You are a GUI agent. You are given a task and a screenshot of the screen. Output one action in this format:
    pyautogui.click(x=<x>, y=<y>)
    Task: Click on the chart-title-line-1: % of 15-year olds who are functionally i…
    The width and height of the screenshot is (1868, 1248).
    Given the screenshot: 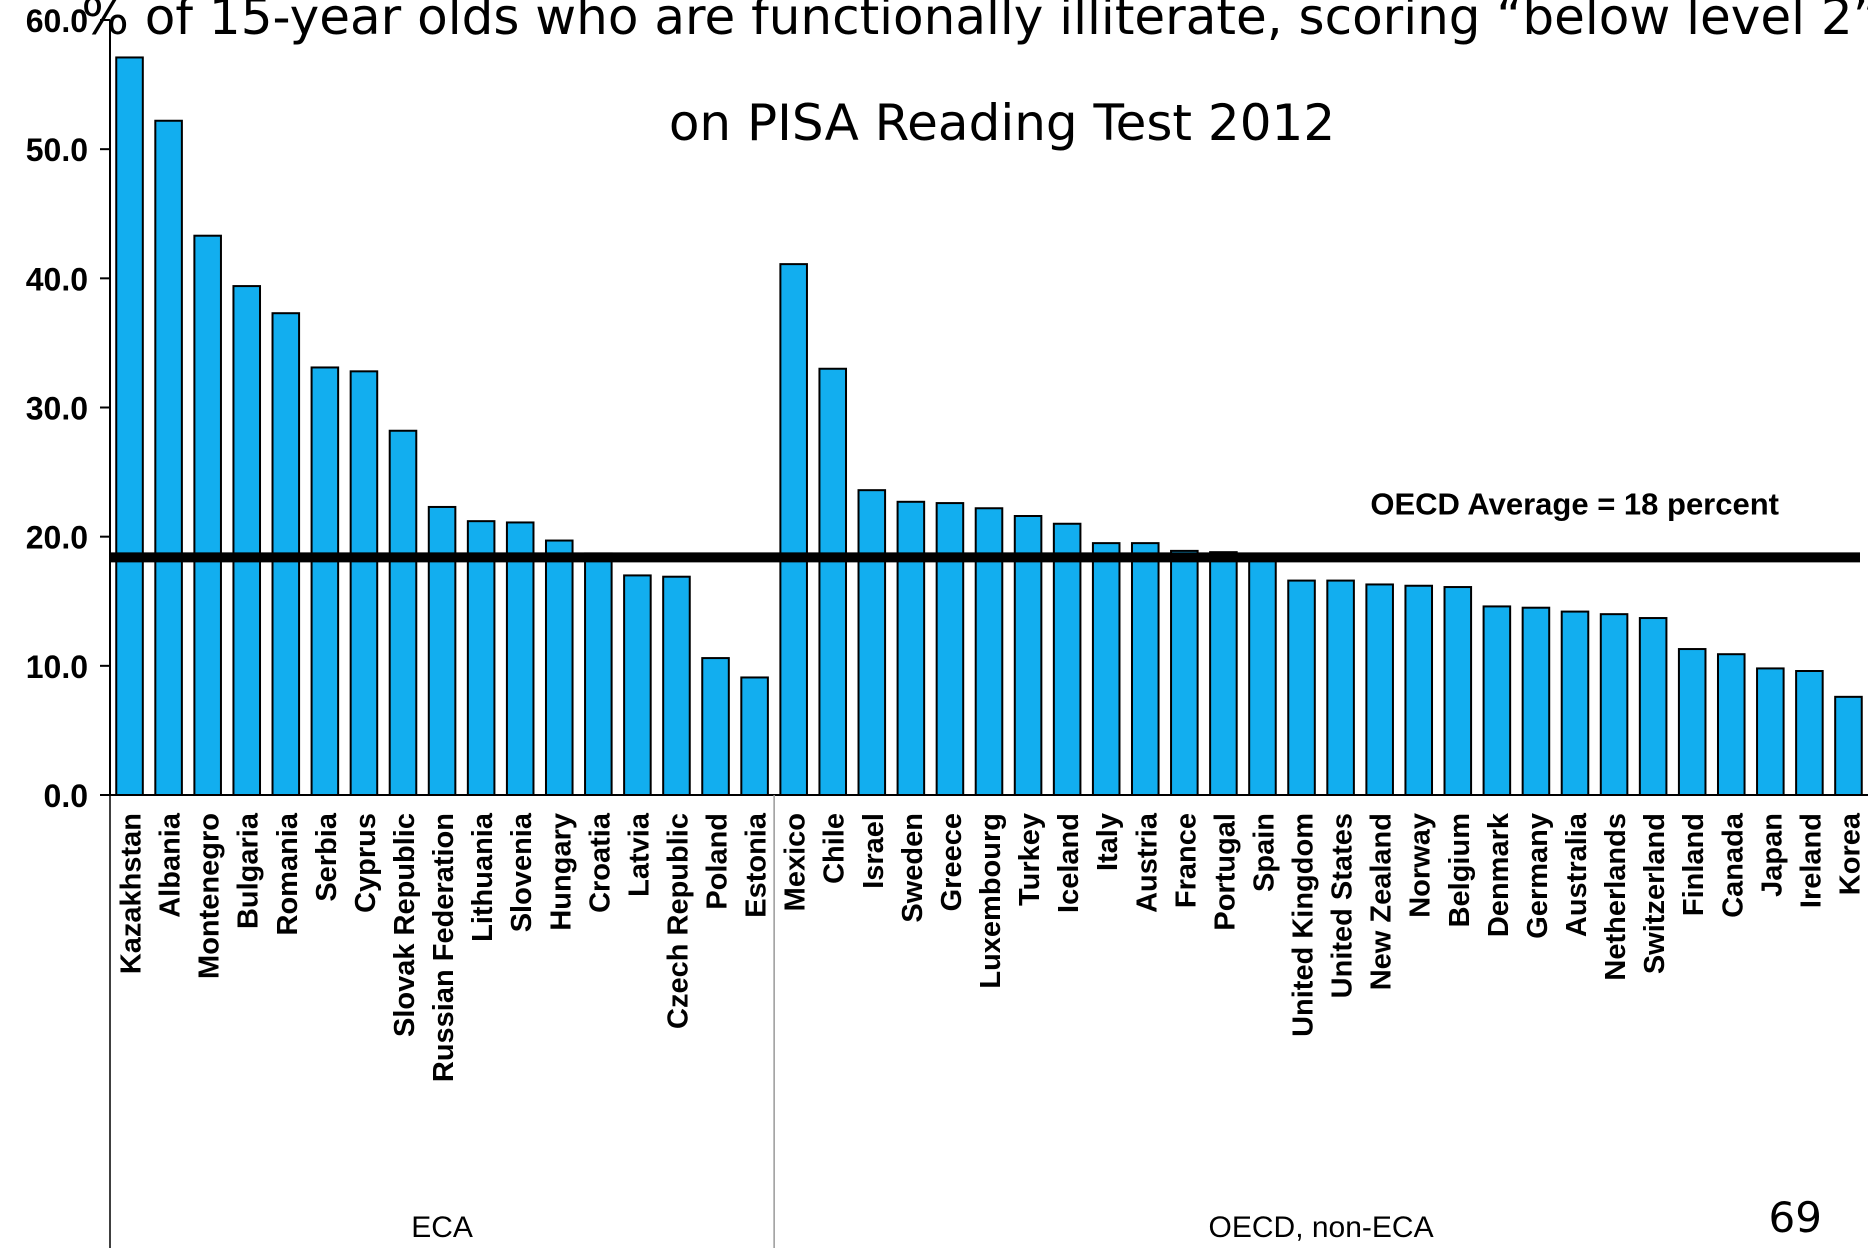 What is the action you would take?
    pyautogui.click(x=974, y=23)
    